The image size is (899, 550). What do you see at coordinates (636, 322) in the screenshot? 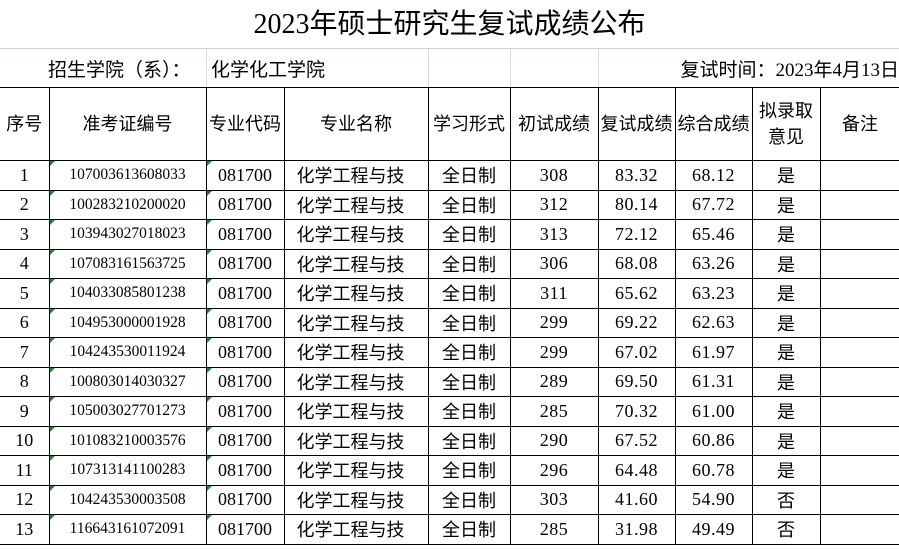
I see `cell-retest-score: 69.22` at bounding box center [636, 322].